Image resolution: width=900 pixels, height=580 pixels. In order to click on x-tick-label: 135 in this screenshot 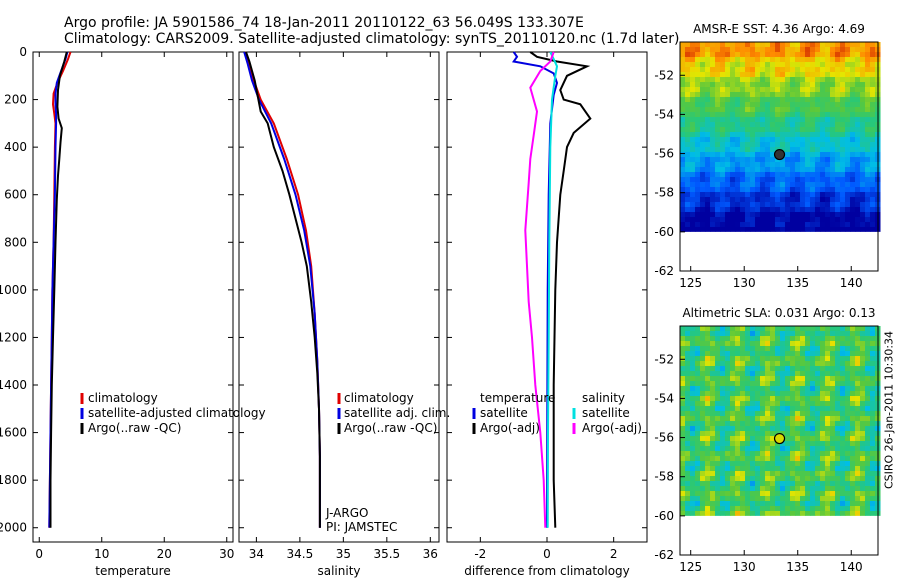, I will do `click(797, 567)`.